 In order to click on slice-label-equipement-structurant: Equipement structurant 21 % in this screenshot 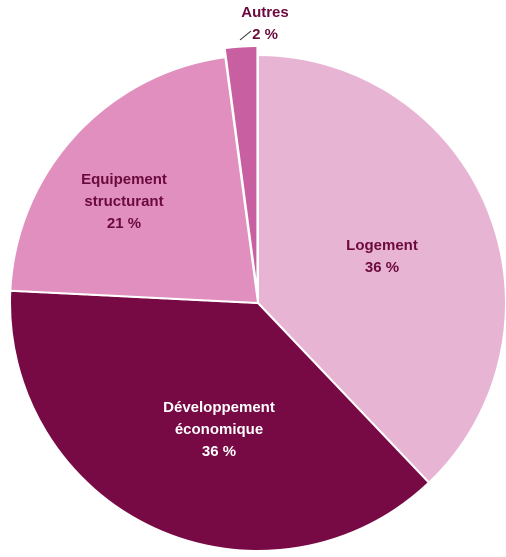, I will do `click(124, 201)`.